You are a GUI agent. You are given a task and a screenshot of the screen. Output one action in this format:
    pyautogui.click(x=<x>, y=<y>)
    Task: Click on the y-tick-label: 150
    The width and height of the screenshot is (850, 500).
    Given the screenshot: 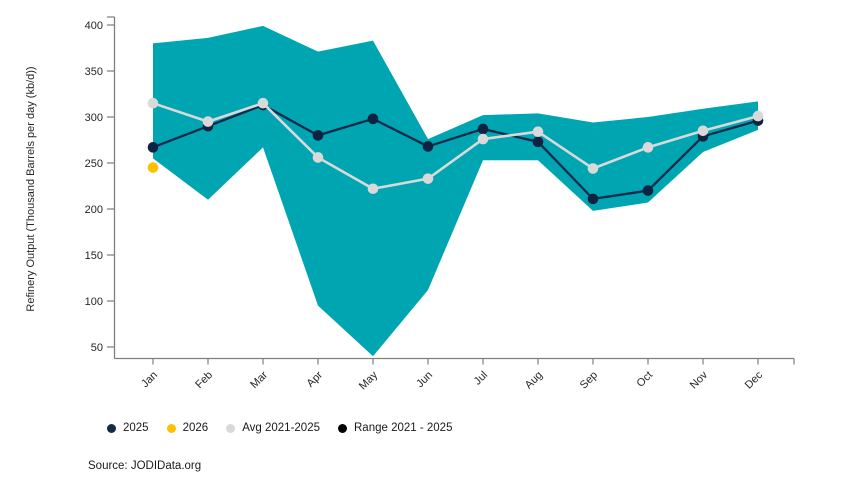 What is the action you would take?
    pyautogui.click(x=94, y=256)
    